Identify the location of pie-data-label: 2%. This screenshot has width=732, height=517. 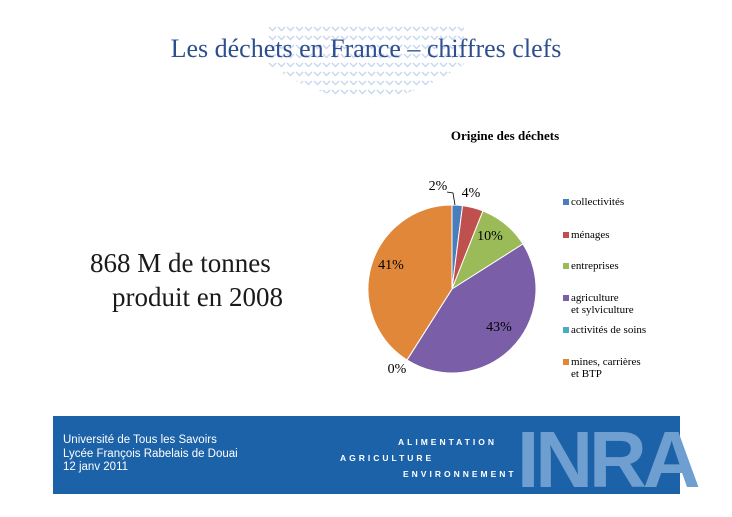
(438, 186).